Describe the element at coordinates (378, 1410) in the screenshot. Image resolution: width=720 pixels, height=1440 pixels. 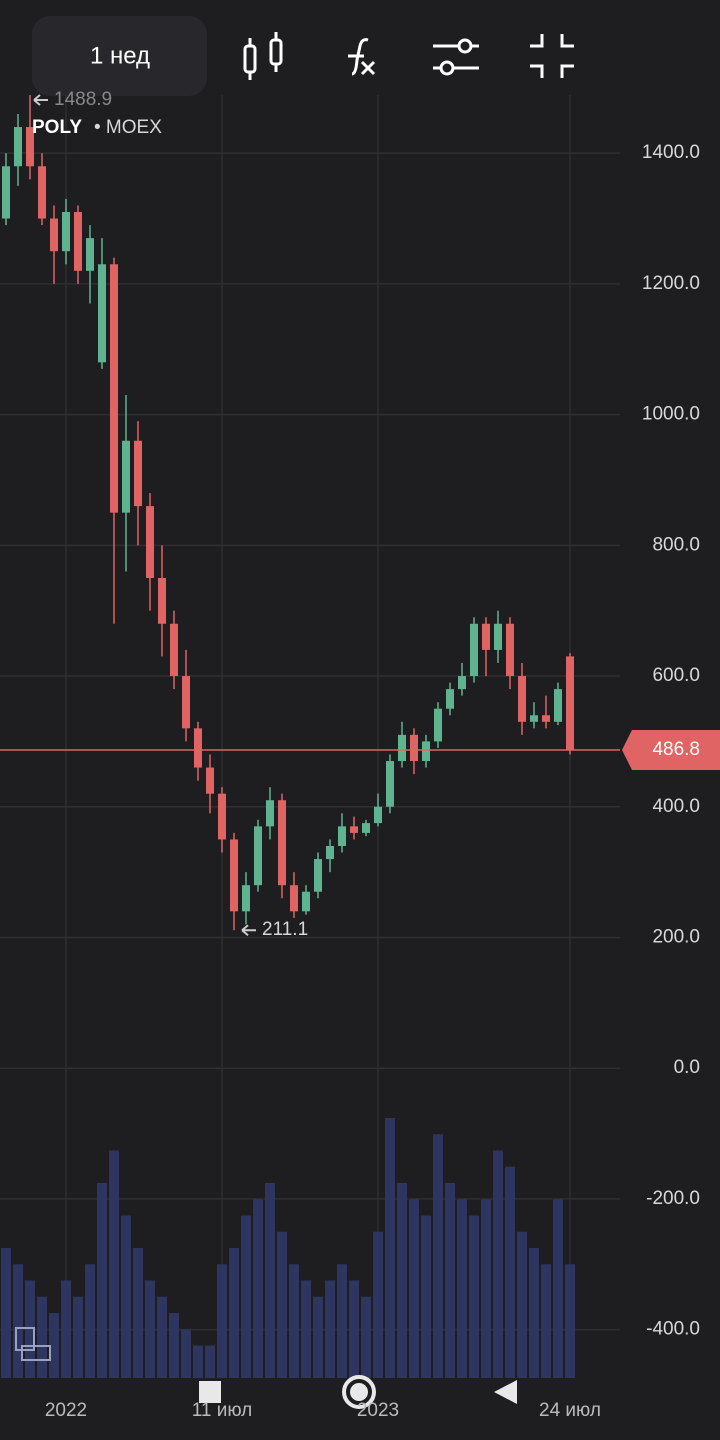
I see `x-tick-label: 2023` at that location.